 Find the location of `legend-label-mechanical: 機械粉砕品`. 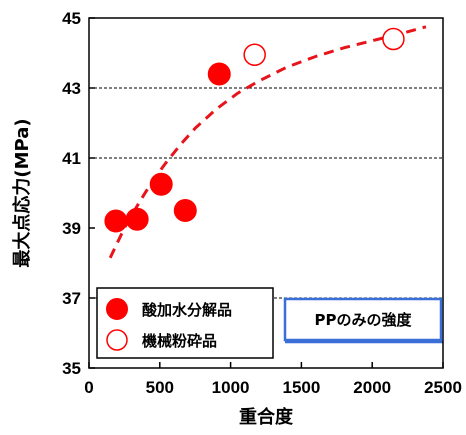

legend-label-mechanical: 機械粉砕品 is located at coordinates (179, 341).